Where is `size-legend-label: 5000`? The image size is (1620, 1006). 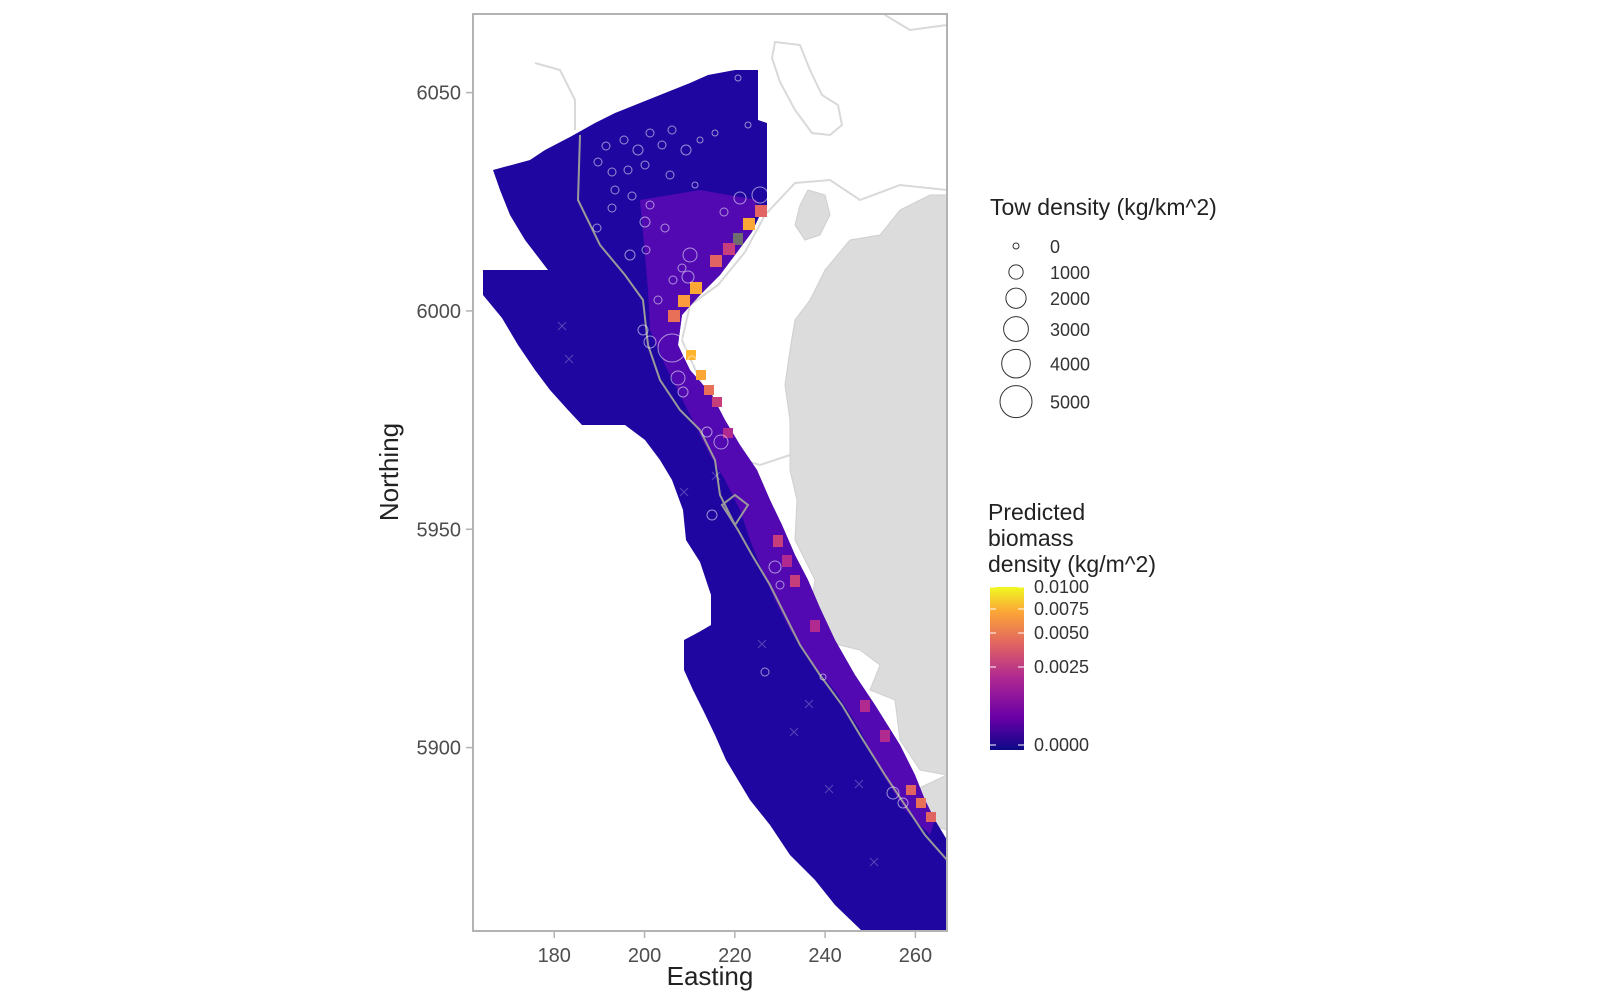
size-legend-label: 5000 is located at coordinates (1070, 403).